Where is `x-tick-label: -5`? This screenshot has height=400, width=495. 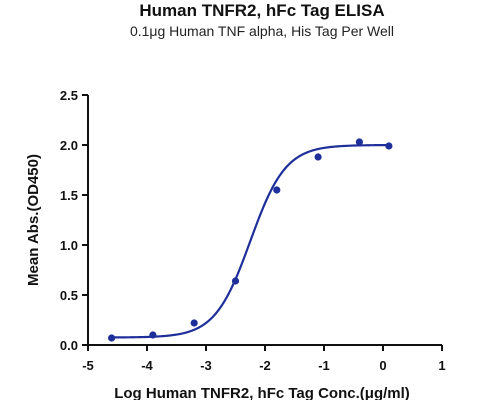
x-tick-label: -5 is located at coordinates (88, 365).